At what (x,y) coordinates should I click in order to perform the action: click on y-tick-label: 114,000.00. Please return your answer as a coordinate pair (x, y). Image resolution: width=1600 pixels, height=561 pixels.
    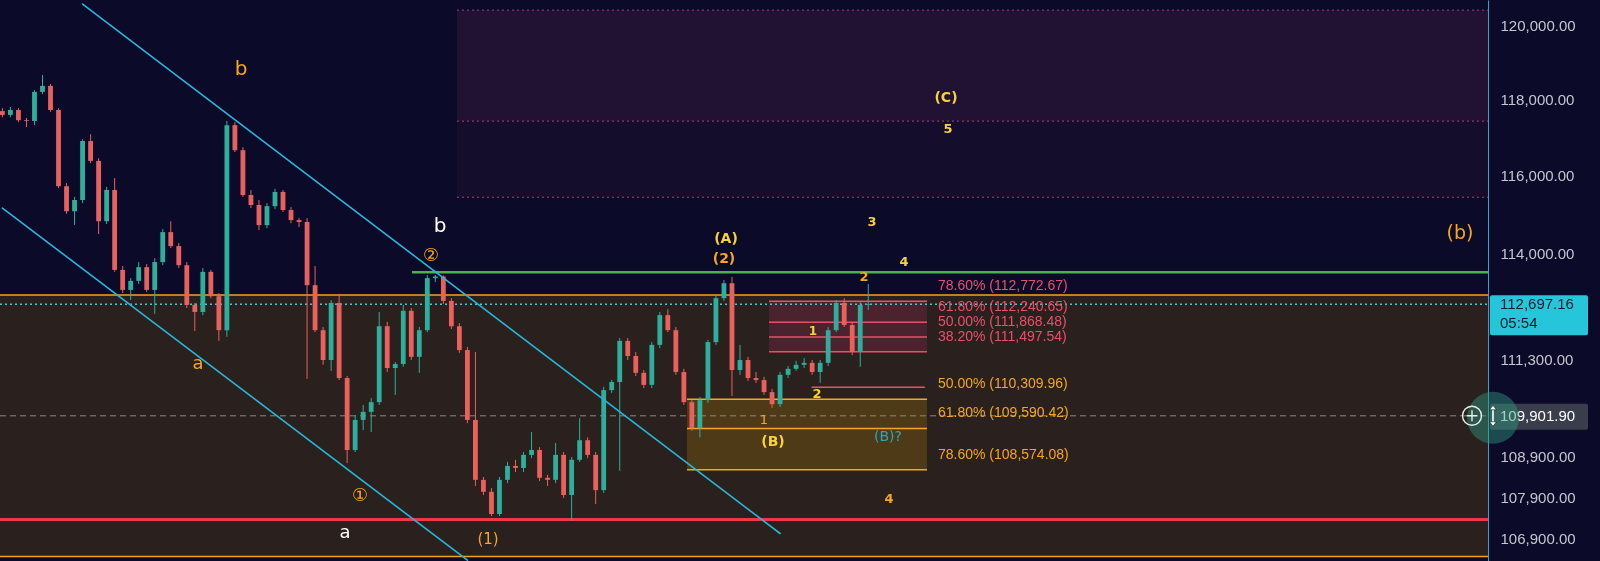
    Looking at the image, I should click on (1537, 253).